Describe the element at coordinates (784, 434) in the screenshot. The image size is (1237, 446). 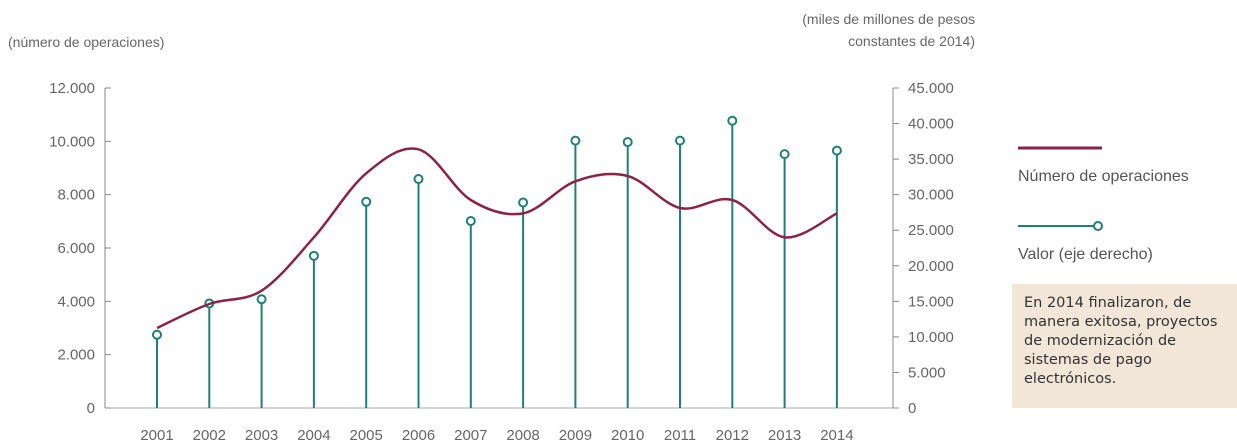
I see `x-tick-label: 2013` at that location.